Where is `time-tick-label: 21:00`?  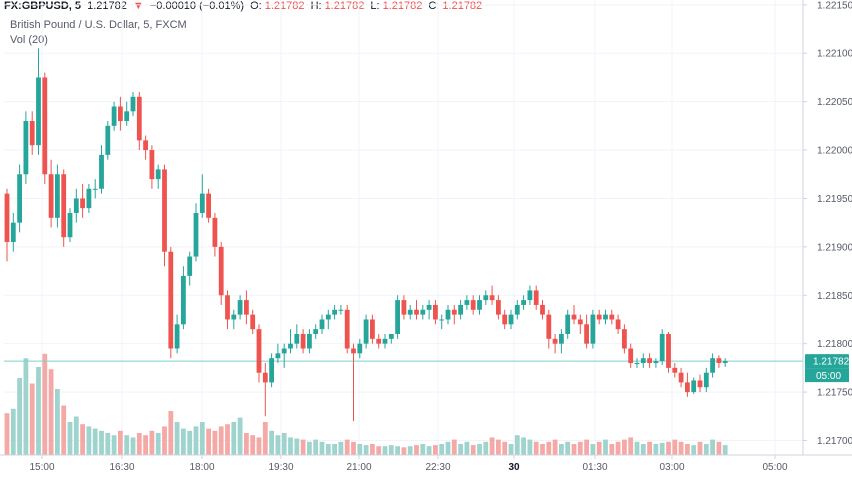 time-tick-label: 21:00 is located at coordinates (358, 467).